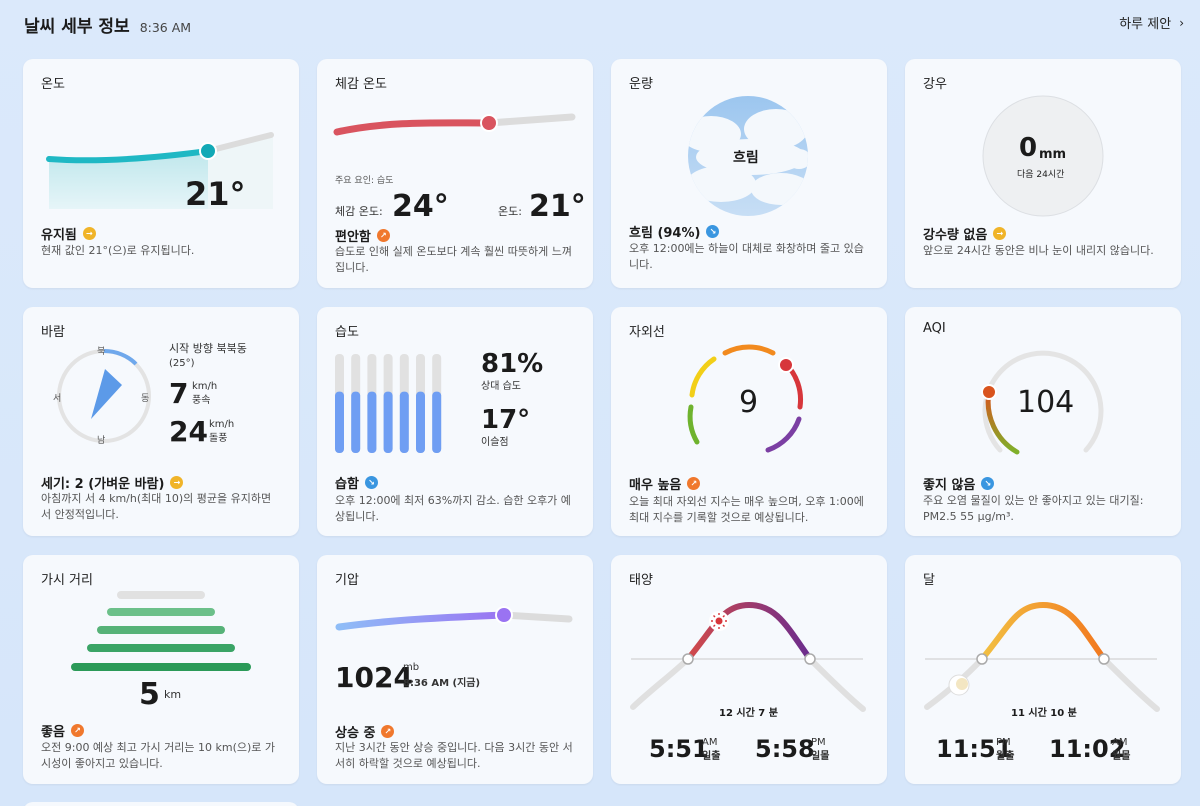 Image resolution: width=1200 pixels, height=806 pixels. Describe the element at coordinates (118, 250) in the screenshot. I see `temperature-desc: 현재 값인 21°(으)로 유지됩니다.` at that location.